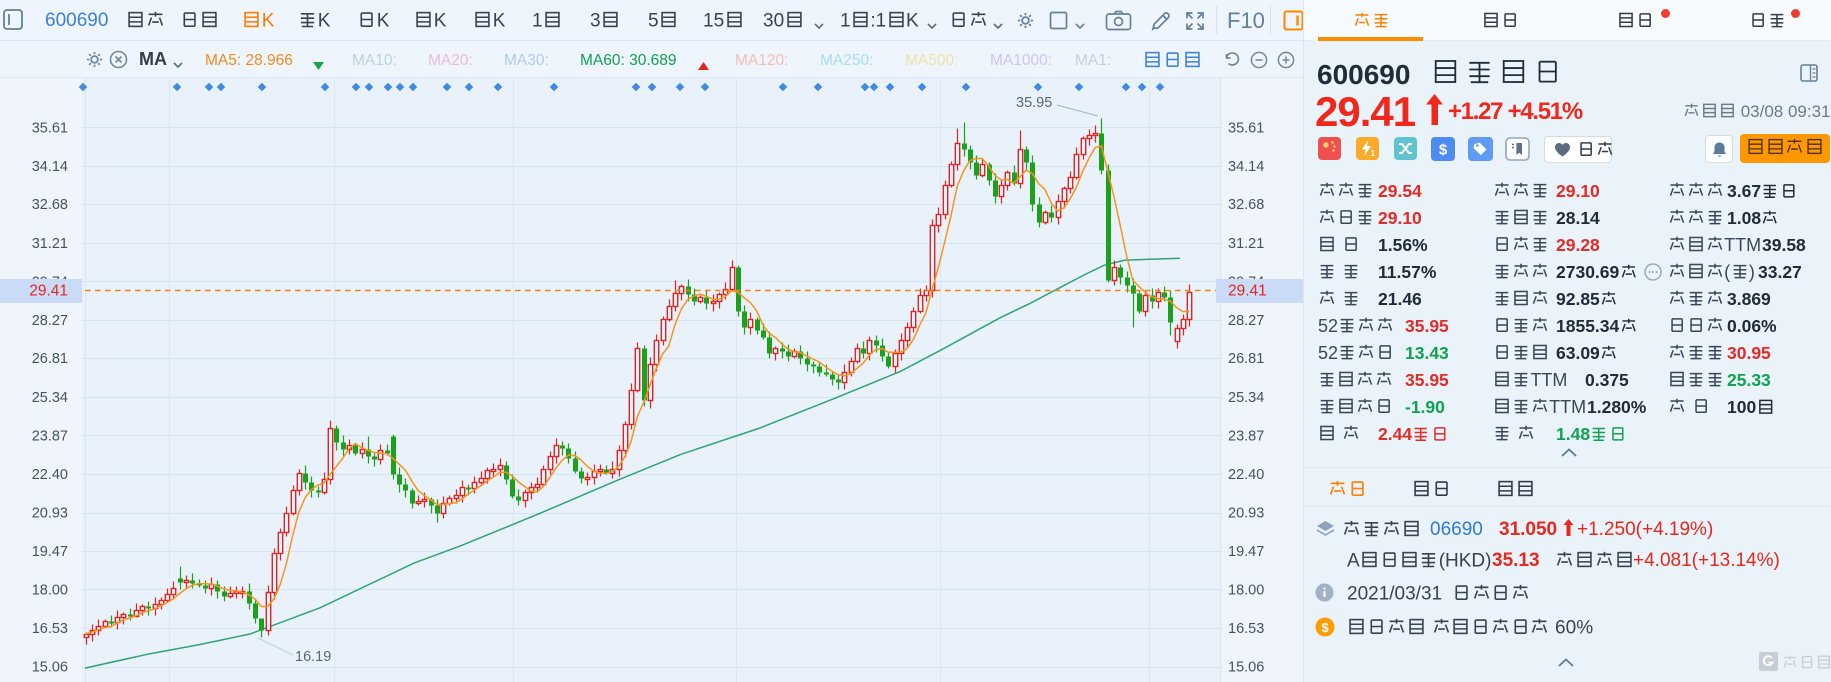 The width and height of the screenshot is (1831, 682). Describe the element at coordinates (1034, 103) in the screenshot. I see `svg-text: 35.95` at that location.